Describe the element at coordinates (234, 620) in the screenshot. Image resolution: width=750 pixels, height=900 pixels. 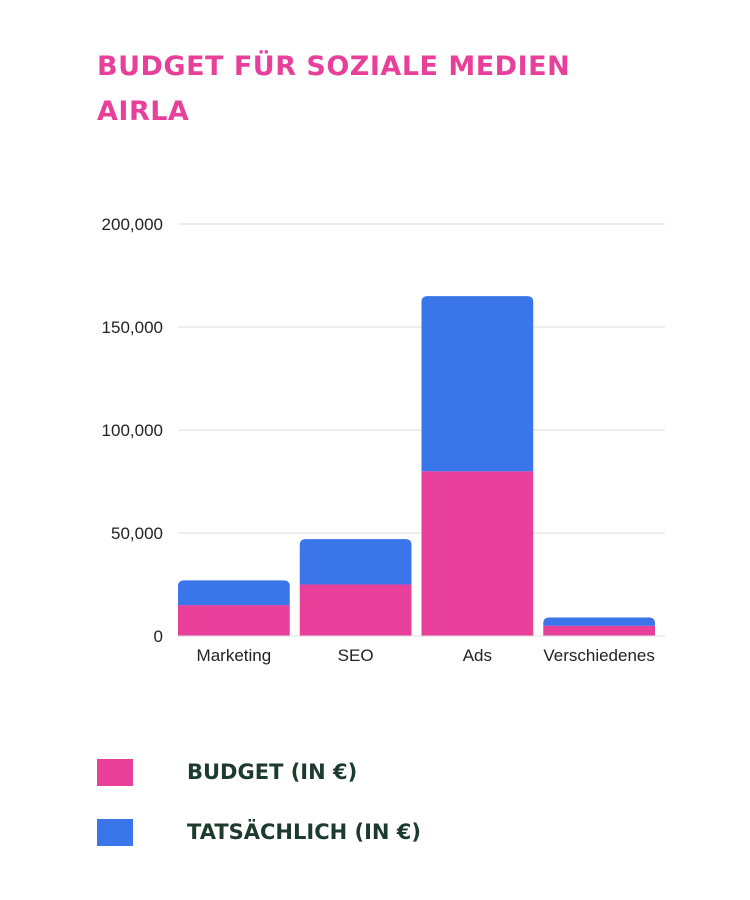
I see `bar-marketing-budget` at that location.